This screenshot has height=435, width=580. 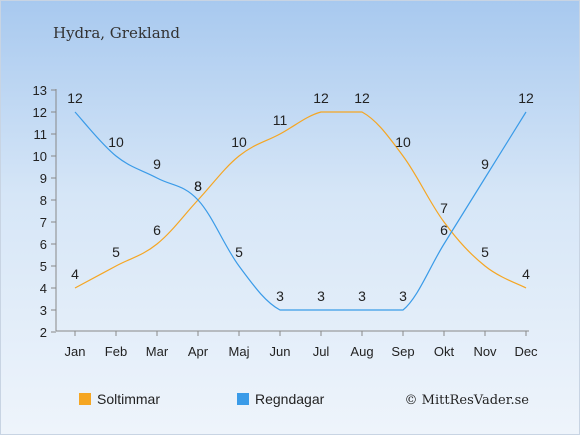 What do you see at coordinates (280, 351) in the screenshot?
I see `x-tick-label: Jun` at bounding box center [280, 351].